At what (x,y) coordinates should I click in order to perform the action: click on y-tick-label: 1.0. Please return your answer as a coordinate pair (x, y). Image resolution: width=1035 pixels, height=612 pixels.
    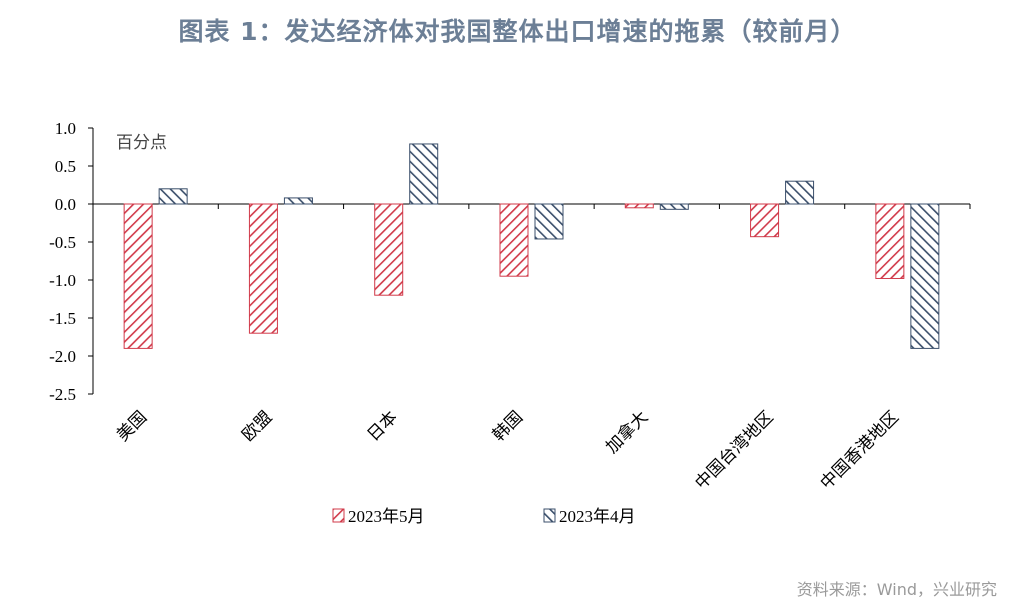
    Looking at the image, I should click on (65, 128).